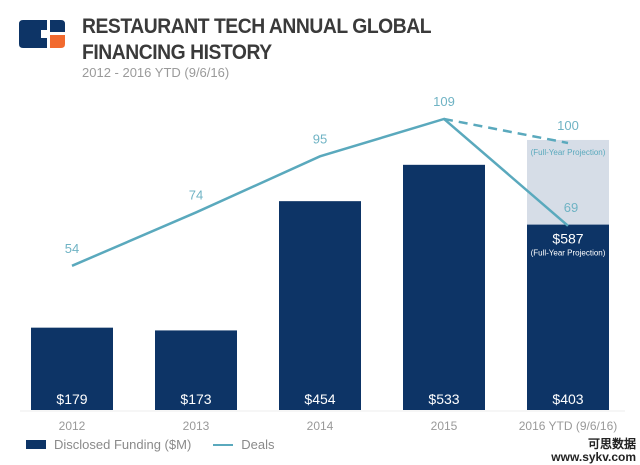 The image size is (640, 465). Describe the element at coordinates (72, 426) in the screenshot. I see `x-tick-label: 2012` at that location.